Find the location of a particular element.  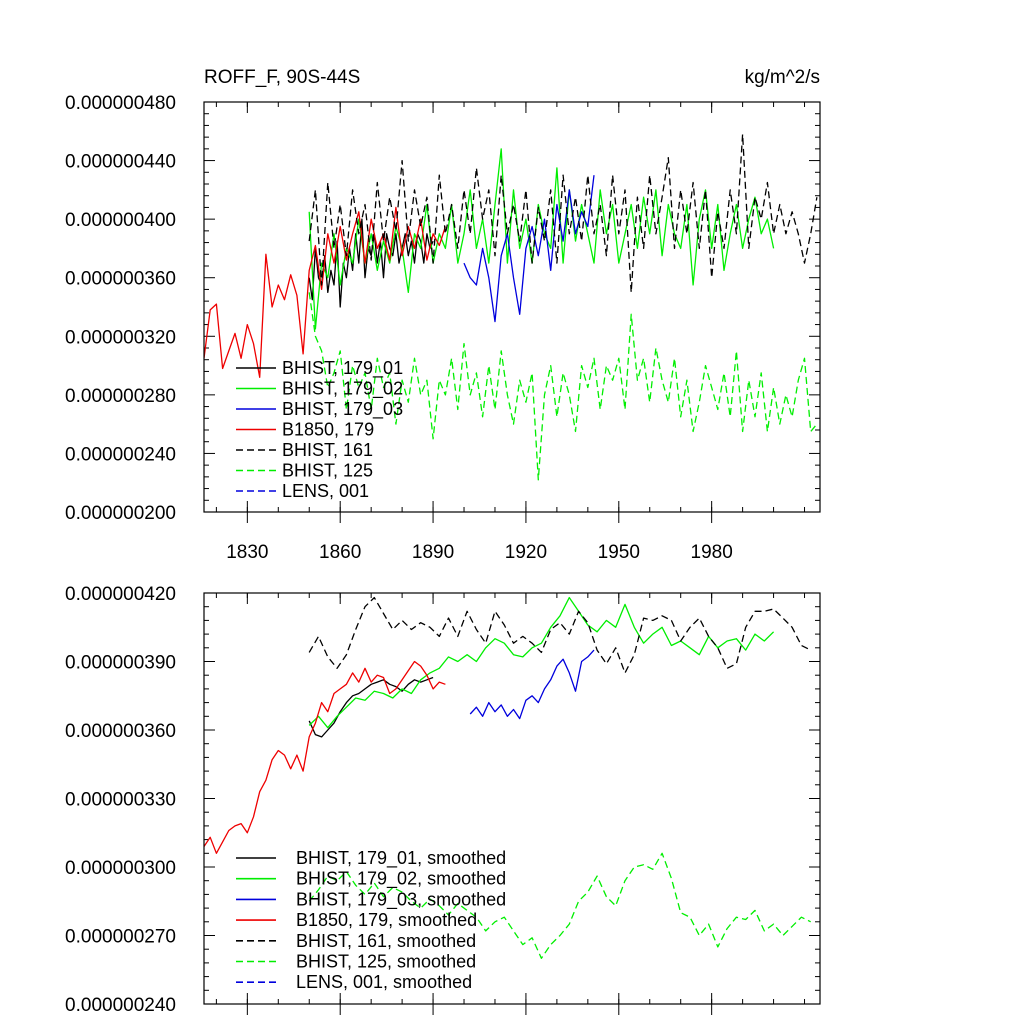

y-tick-label: 0.000000330 is located at coordinates (120, 800).